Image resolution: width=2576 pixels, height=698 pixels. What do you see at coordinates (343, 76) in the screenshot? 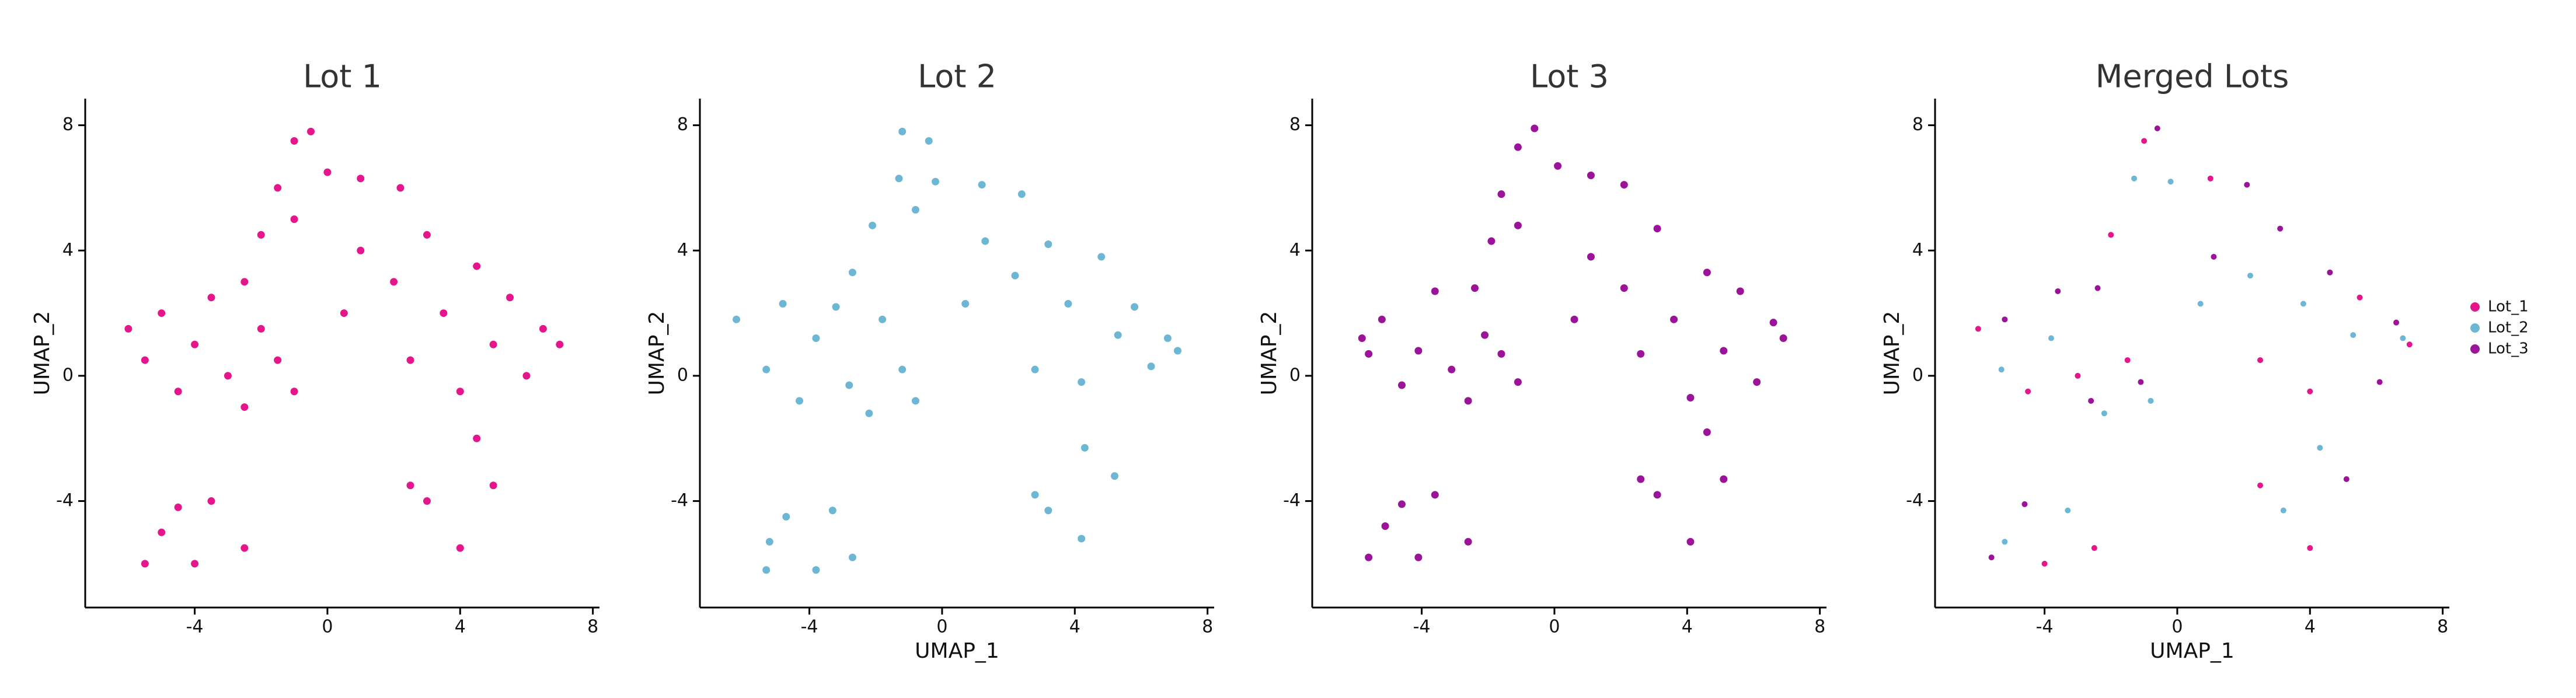
I see `chart-title: Lot 1` at bounding box center [343, 76].